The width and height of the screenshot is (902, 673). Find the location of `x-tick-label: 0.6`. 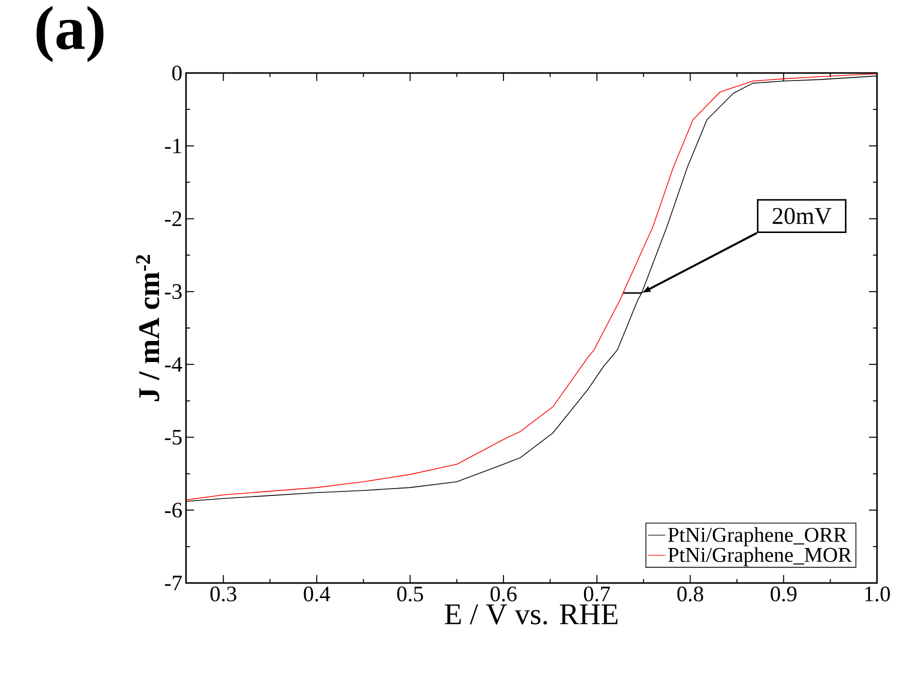

x-tick-label: 0.6 is located at coordinates (503, 594).